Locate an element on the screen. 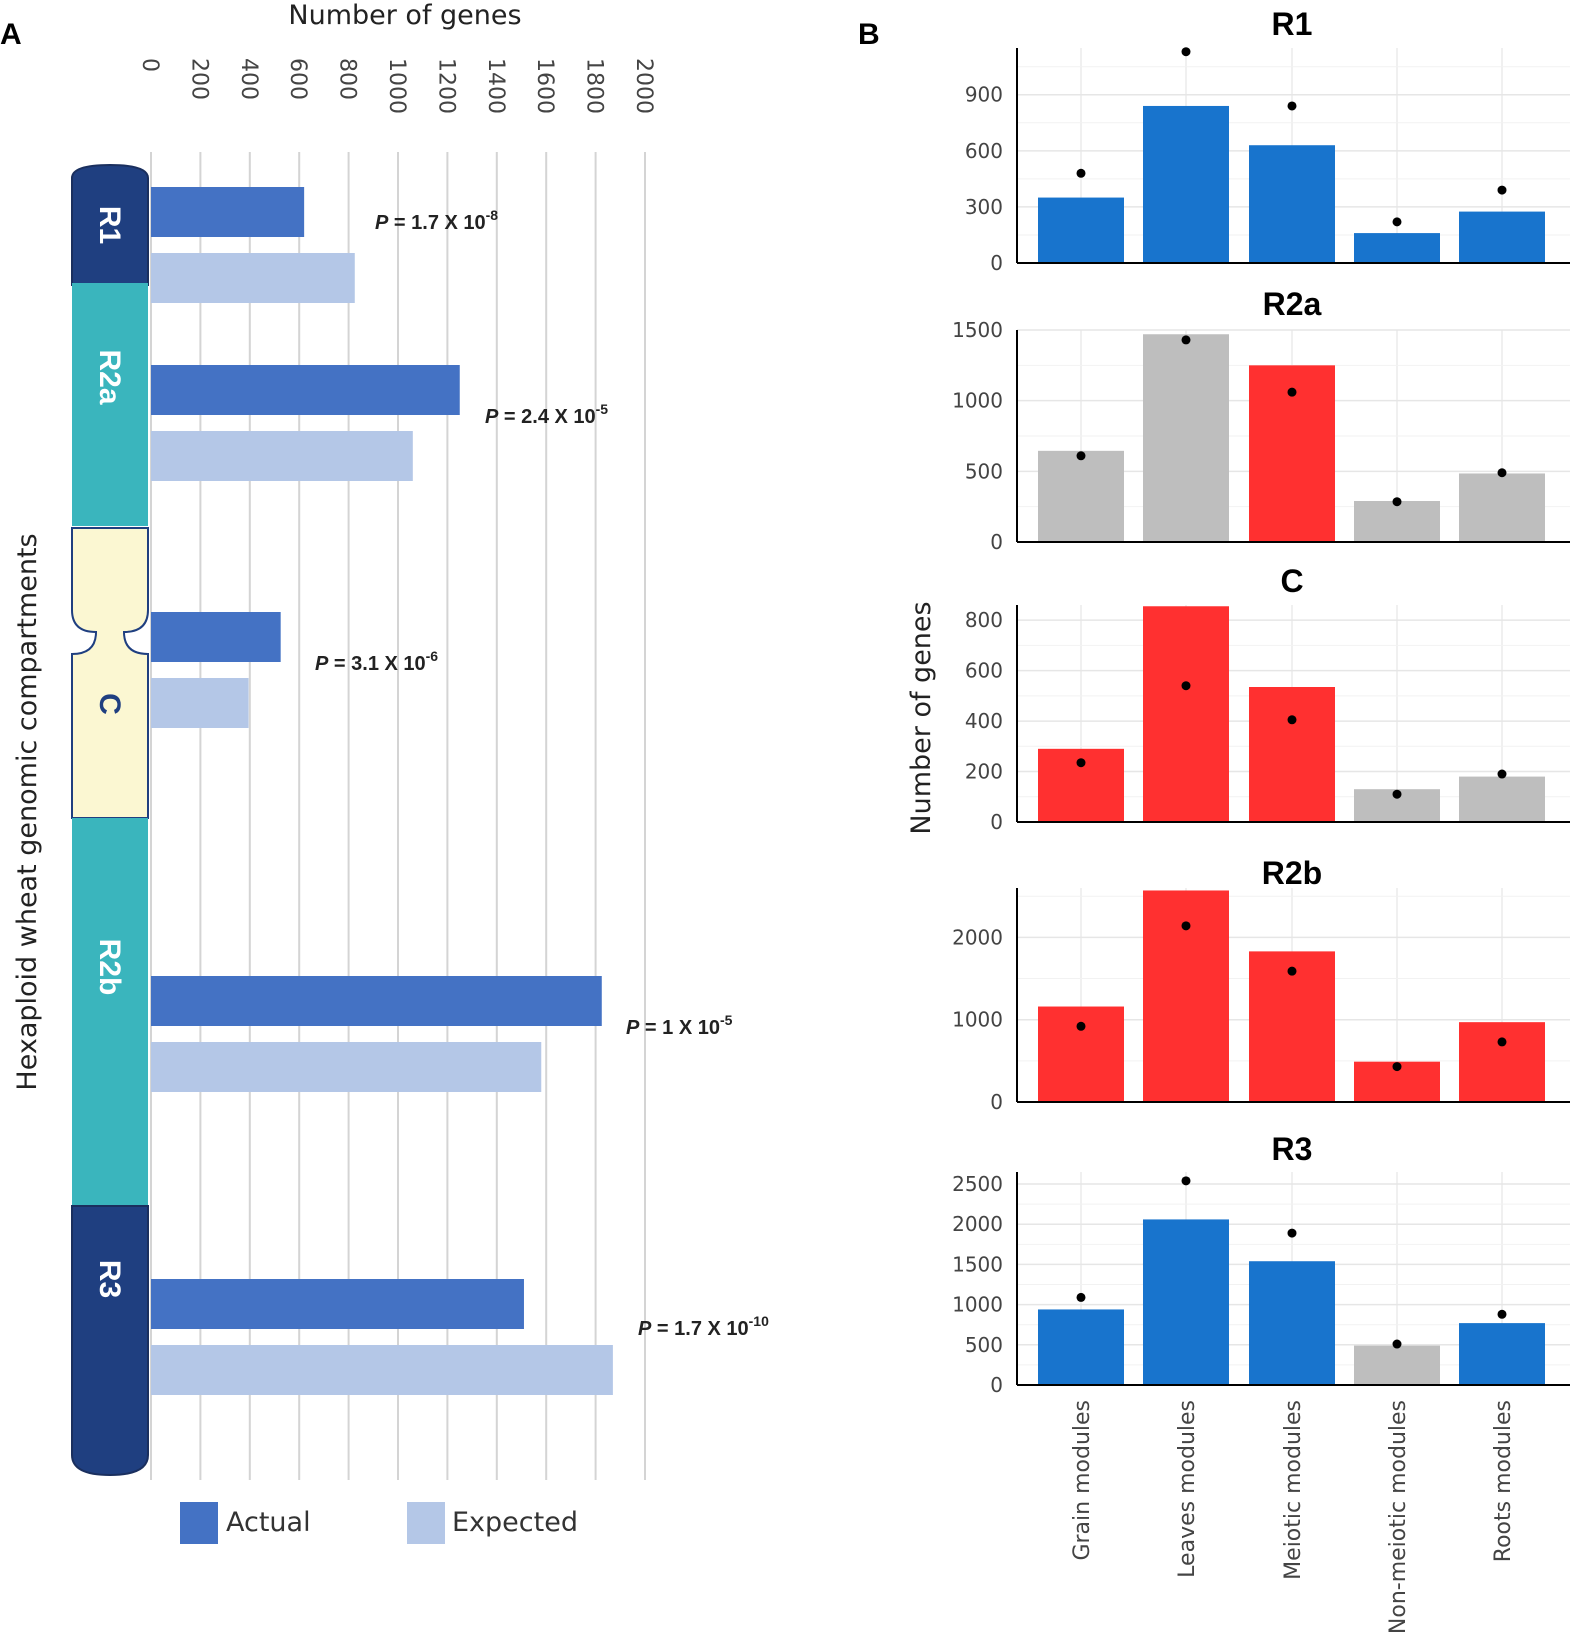 This screenshot has height=1636, width=1571. panel-a-x-tick-label: 1200 is located at coordinates (445, 86).